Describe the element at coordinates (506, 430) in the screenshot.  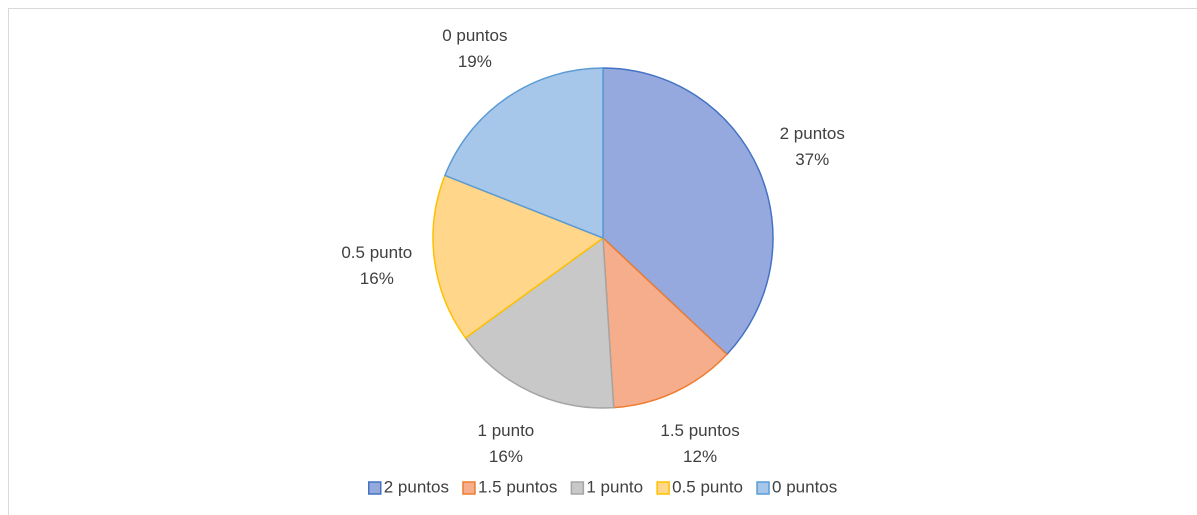
I see `data-label-name: 1 punto` at that location.